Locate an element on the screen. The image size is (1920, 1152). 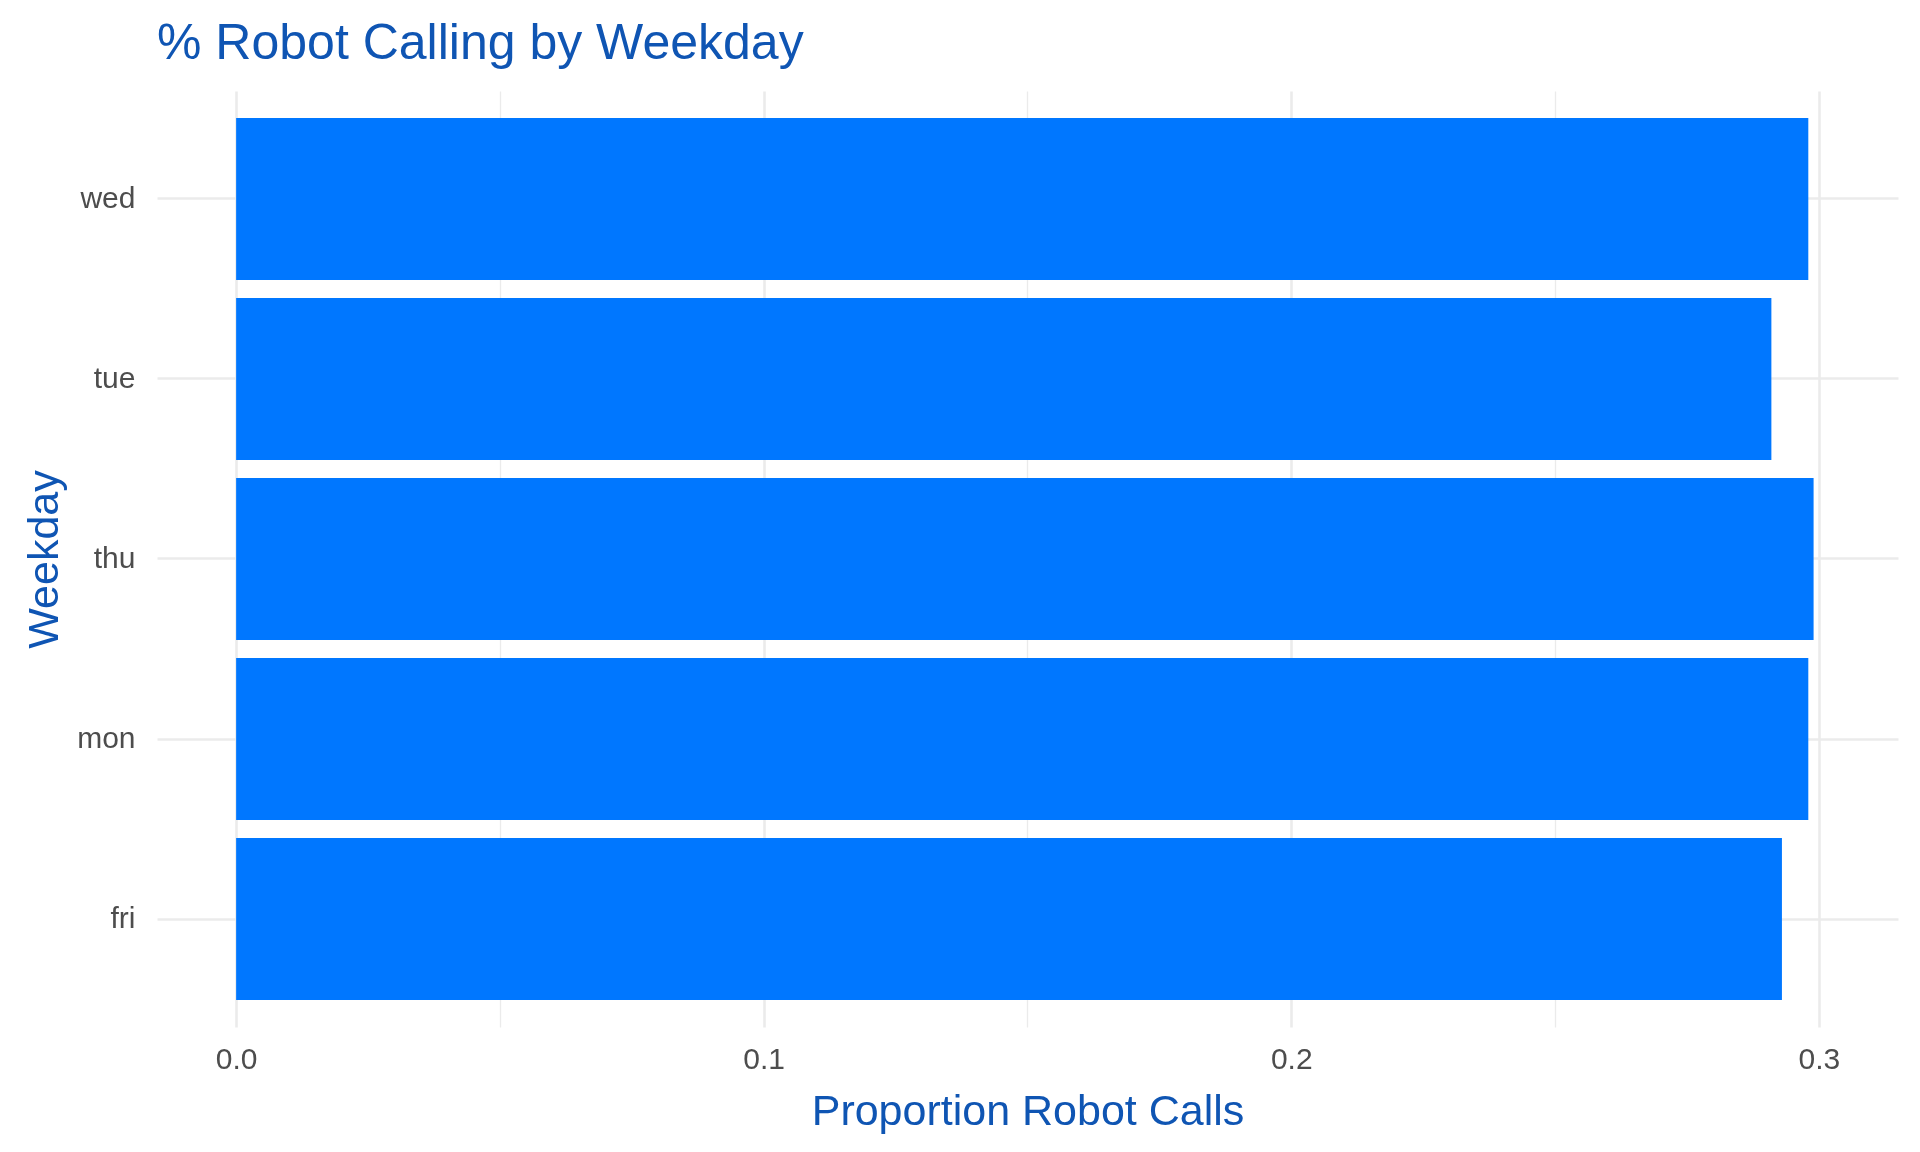
y-tick-label: tue is located at coordinates (114, 377).